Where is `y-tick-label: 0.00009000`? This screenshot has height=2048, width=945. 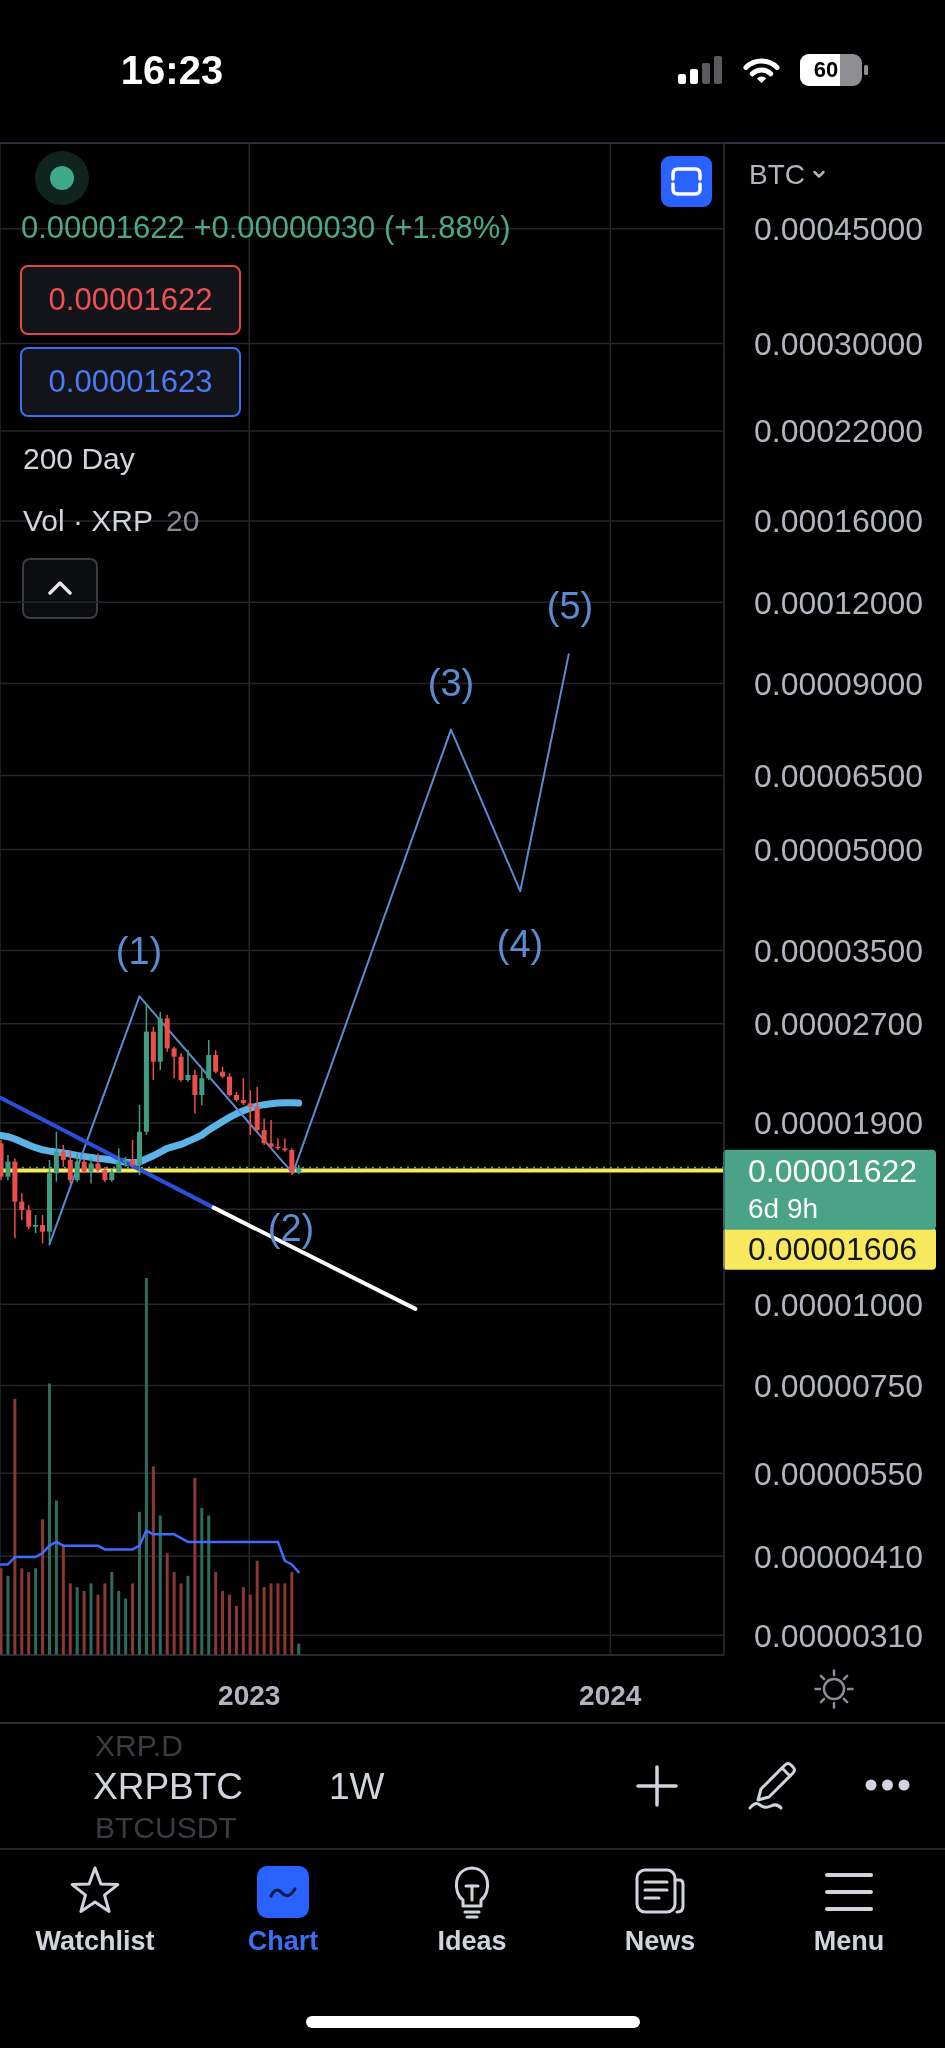 y-tick-label: 0.00009000 is located at coordinates (839, 683).